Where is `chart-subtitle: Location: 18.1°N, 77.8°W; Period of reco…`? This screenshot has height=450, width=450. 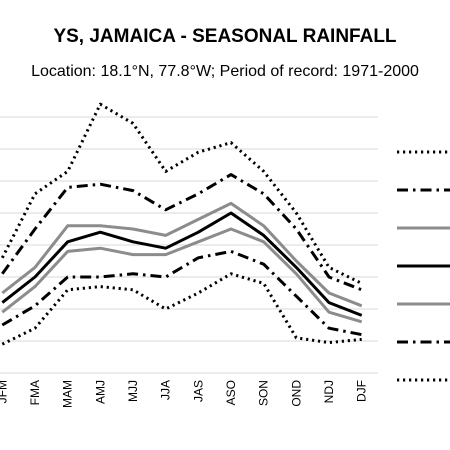
chart-subtitle: Location: 18.1°N, 77.8°W; Period of reco… is located at coordinates (225, 71).